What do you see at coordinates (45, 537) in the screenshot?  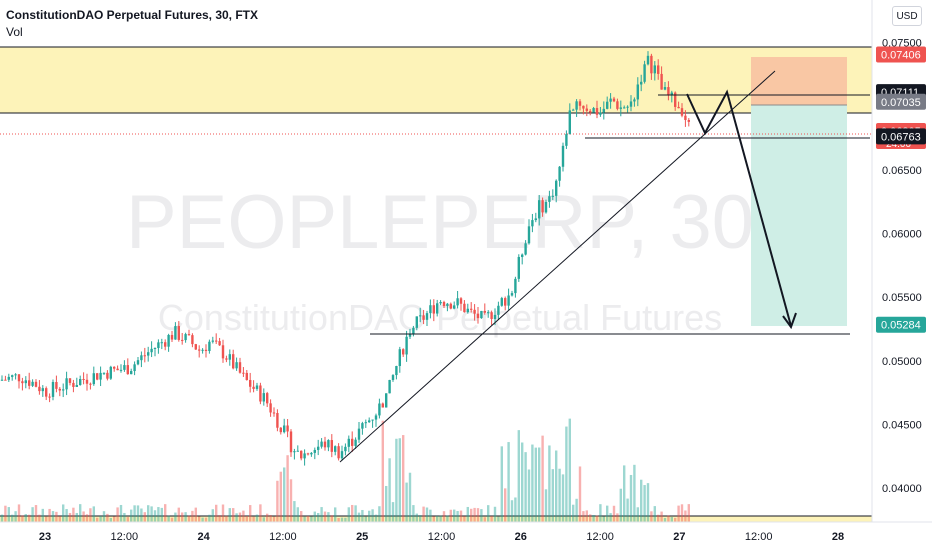 I see `x-tick-label: 23` at bounding box center [45, 537].